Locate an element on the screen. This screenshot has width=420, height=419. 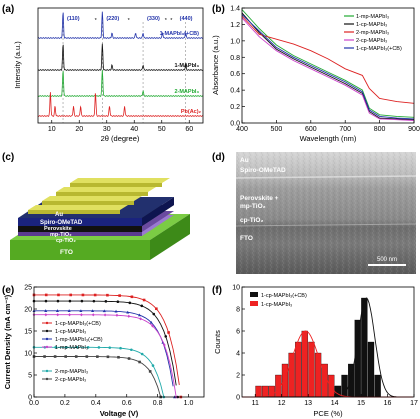
au-strip-4-front is located at coordinates (116, 185).